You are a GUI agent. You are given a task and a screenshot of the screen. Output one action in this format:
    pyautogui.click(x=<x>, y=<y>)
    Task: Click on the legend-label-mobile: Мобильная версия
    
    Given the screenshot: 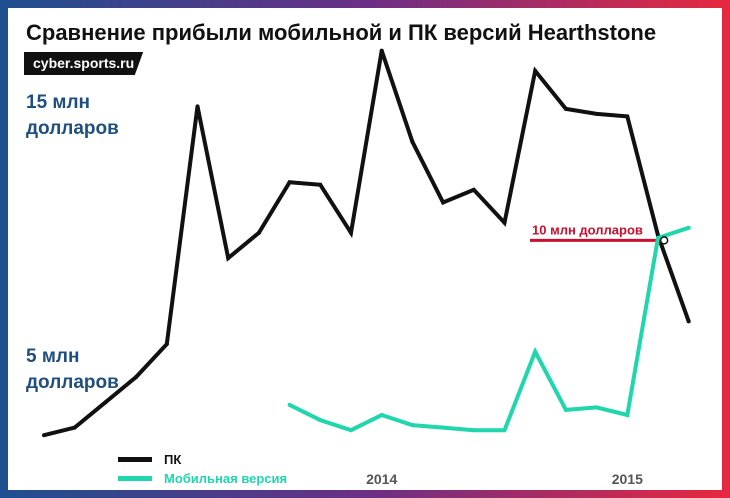 What is the action you would take?
    pyautogui.click(x=226, y=478)
    